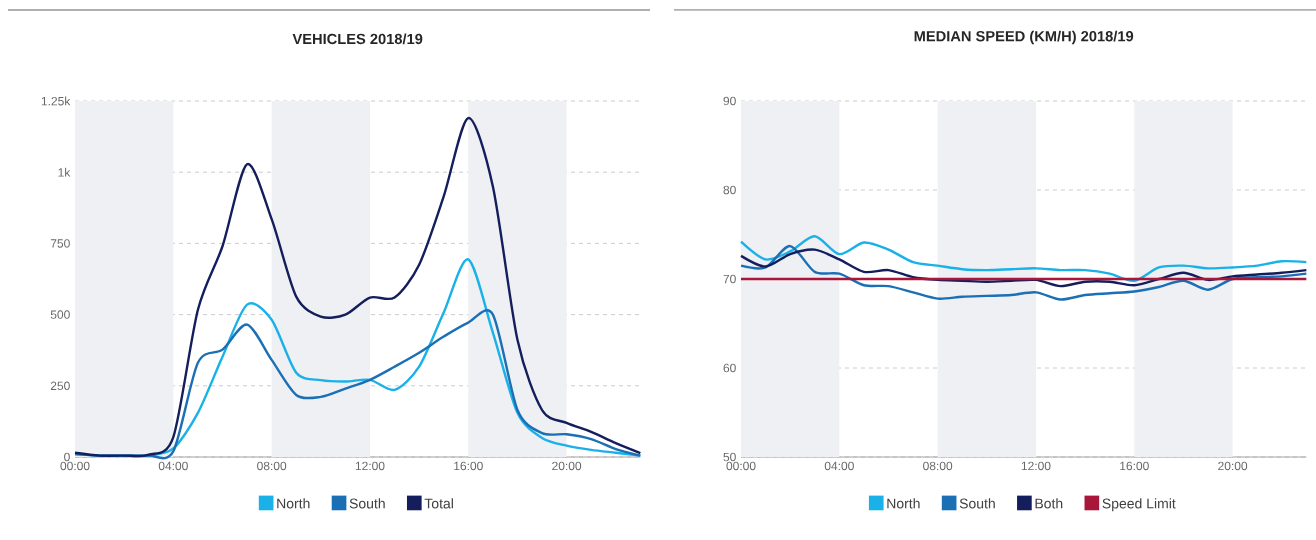  What do you see at coordinates (729, 457) in the screenshot?
I see `y-tick-label: 50` at bounding box center [729, 457].